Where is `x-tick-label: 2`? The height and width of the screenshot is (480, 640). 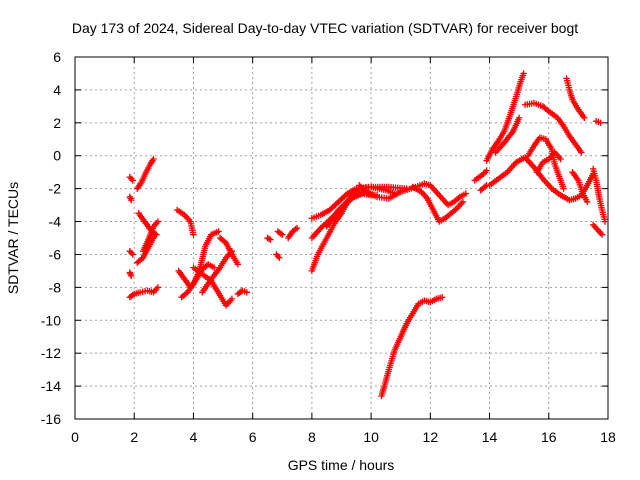
x-tick-label: 2 is located at coordinates (134, 437).